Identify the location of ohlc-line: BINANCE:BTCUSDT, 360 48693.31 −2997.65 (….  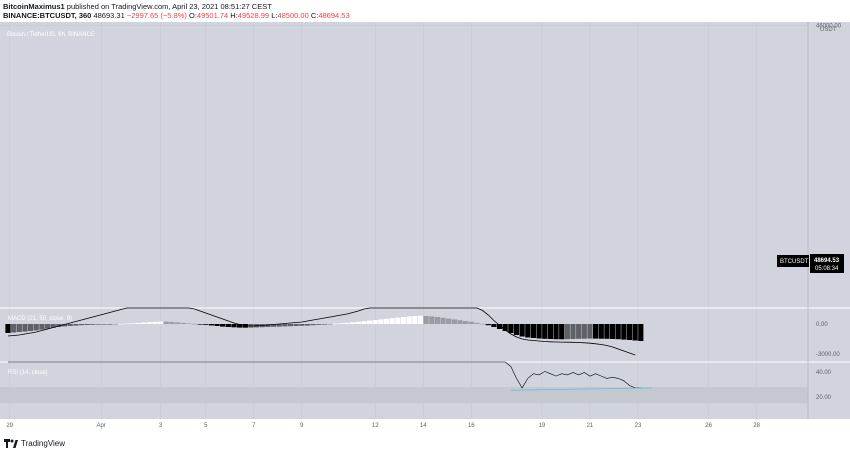
(176, 15).